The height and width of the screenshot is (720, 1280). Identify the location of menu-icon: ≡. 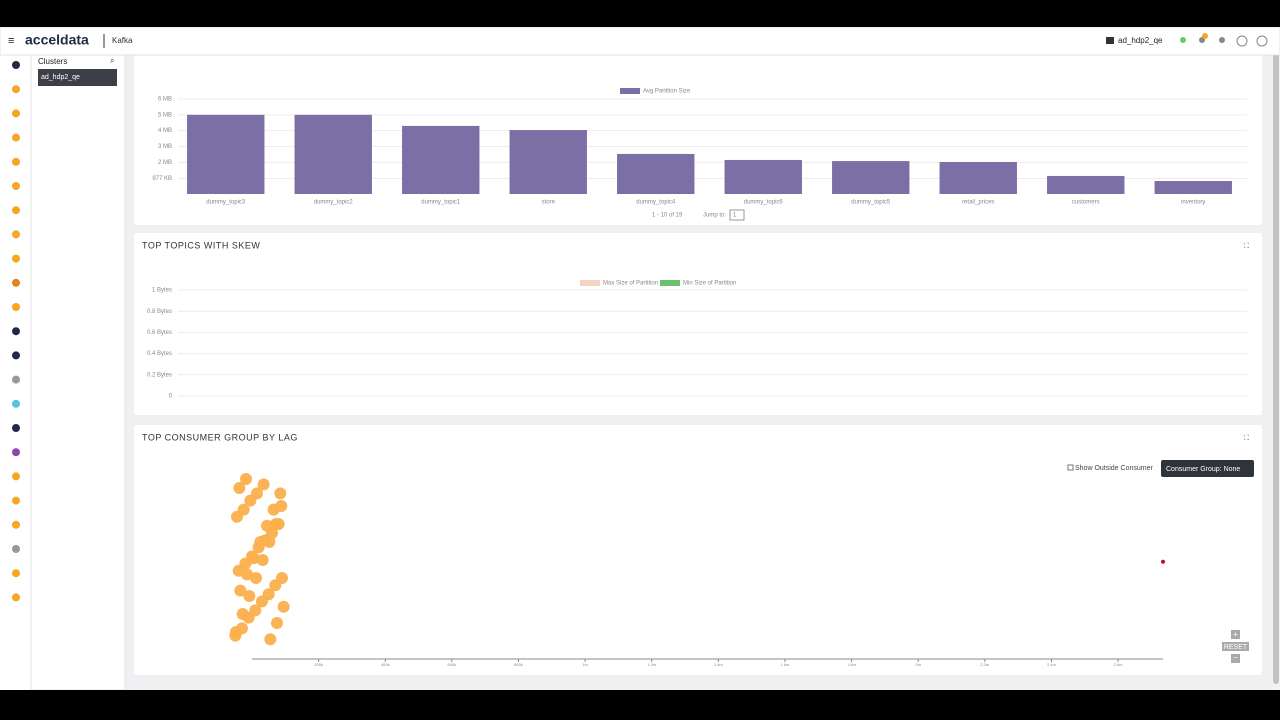
(11, 41).